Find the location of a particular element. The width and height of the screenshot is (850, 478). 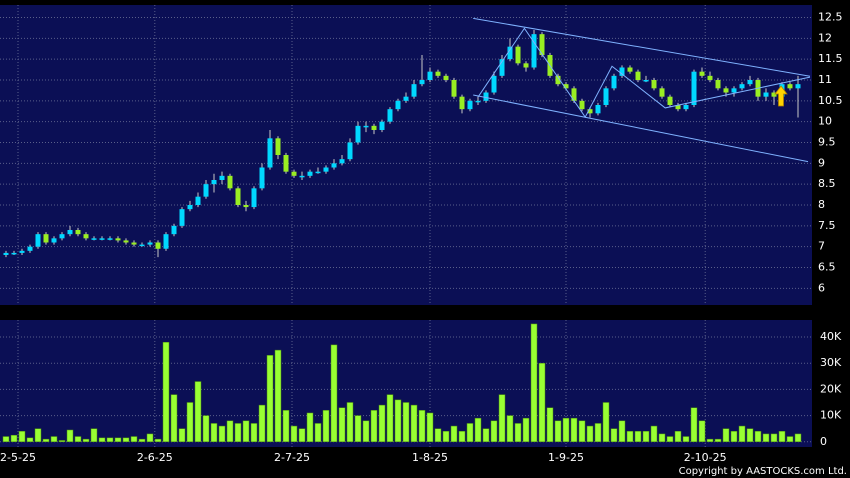

x-tick-label: 2-10-25 is located at coordinates (705, 457).